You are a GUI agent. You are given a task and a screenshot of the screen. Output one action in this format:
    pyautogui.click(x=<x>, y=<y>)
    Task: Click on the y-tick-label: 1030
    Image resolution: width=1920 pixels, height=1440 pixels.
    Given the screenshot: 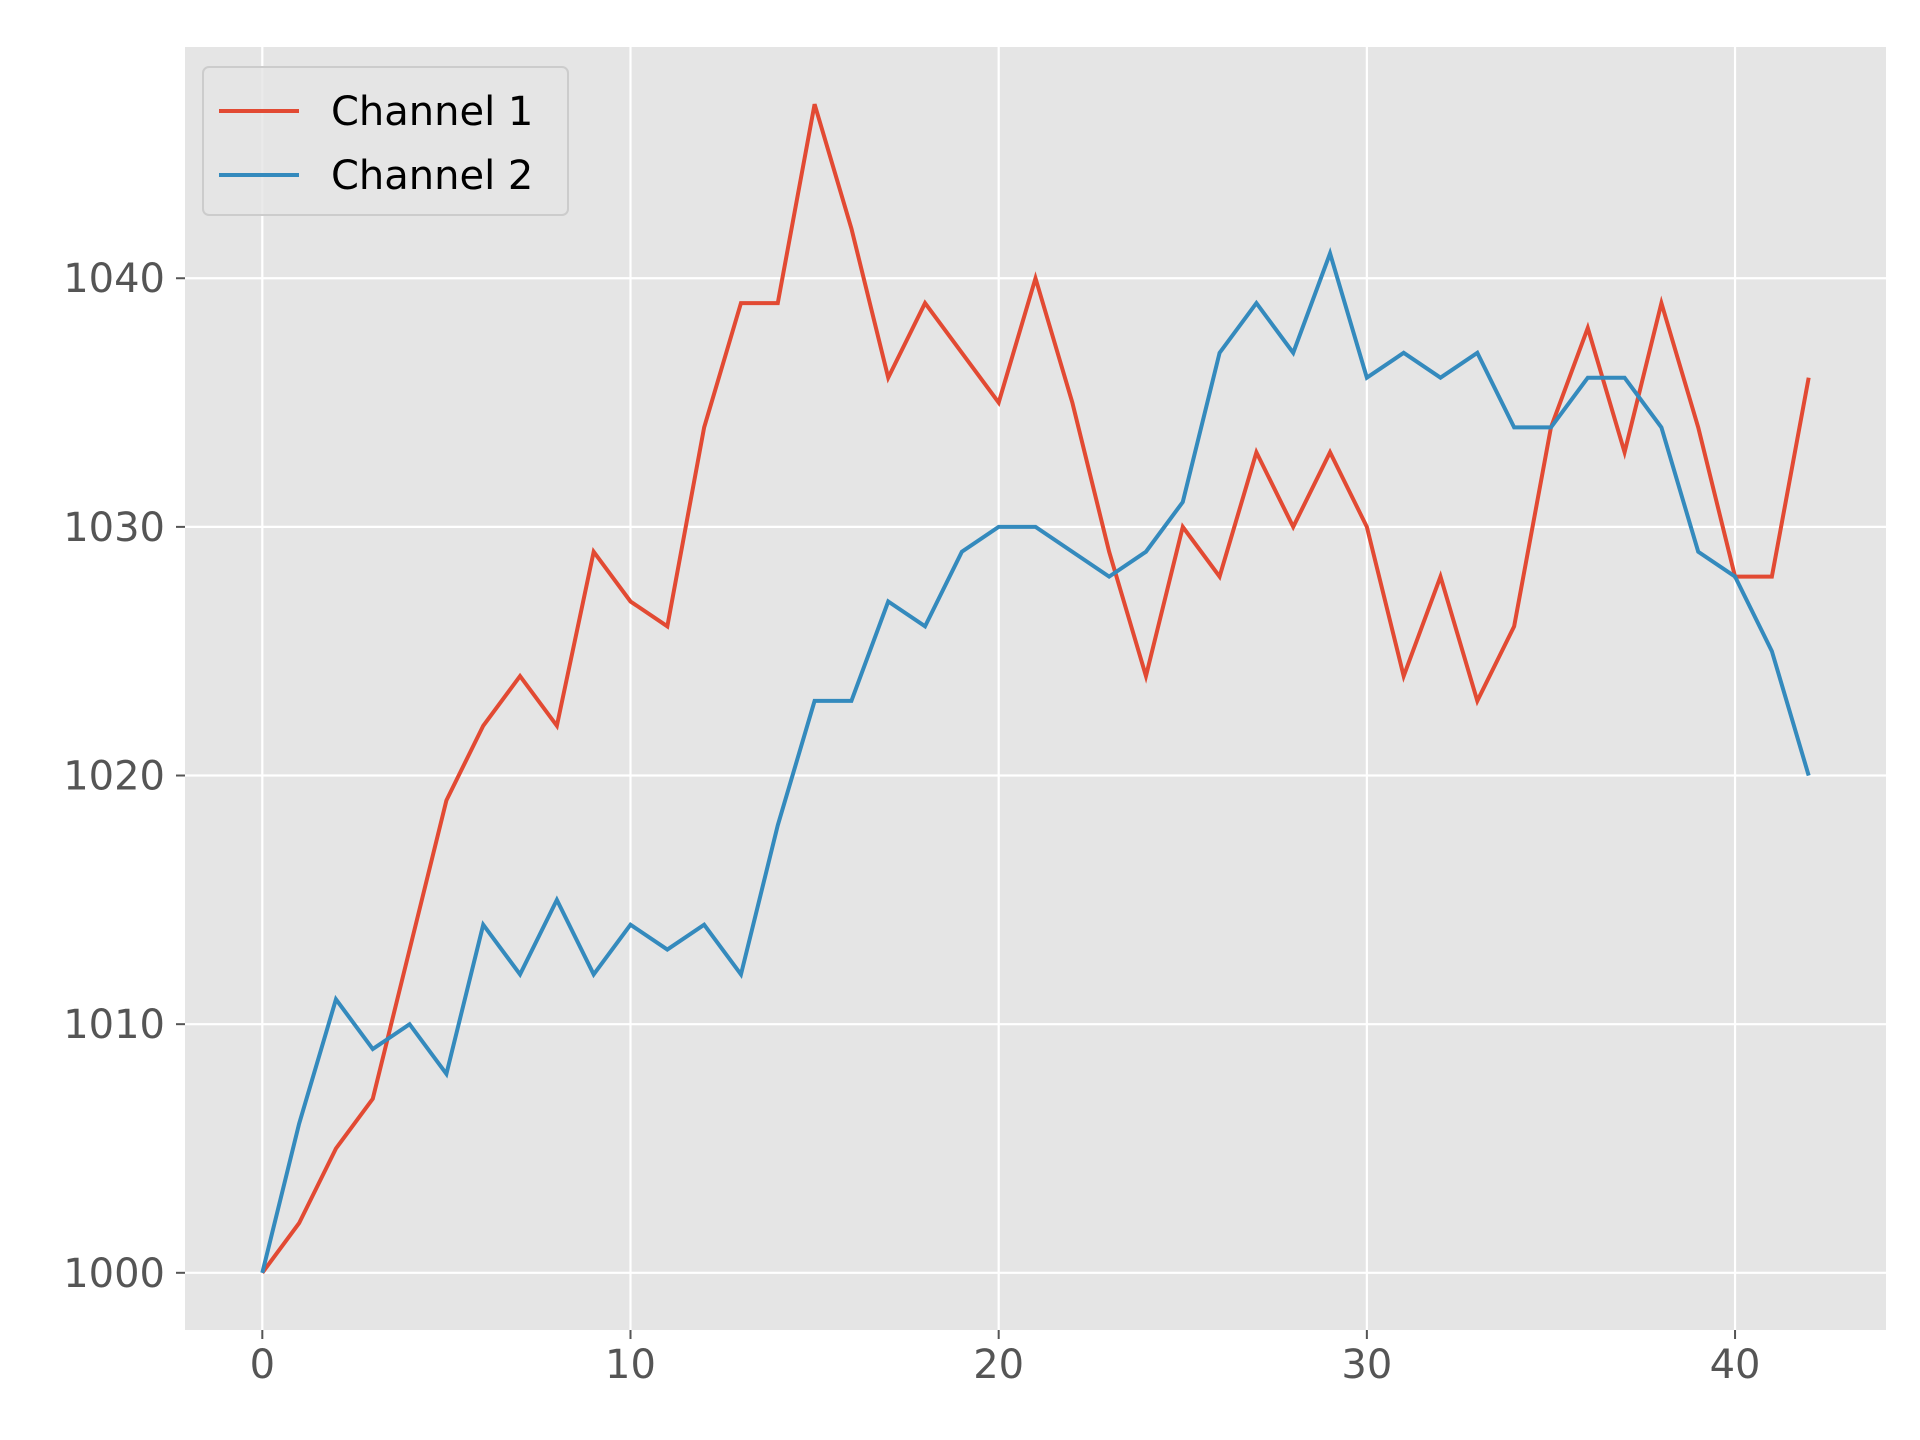 What is the action you would take?
    pyautogui.click(x=114, y=528)
    